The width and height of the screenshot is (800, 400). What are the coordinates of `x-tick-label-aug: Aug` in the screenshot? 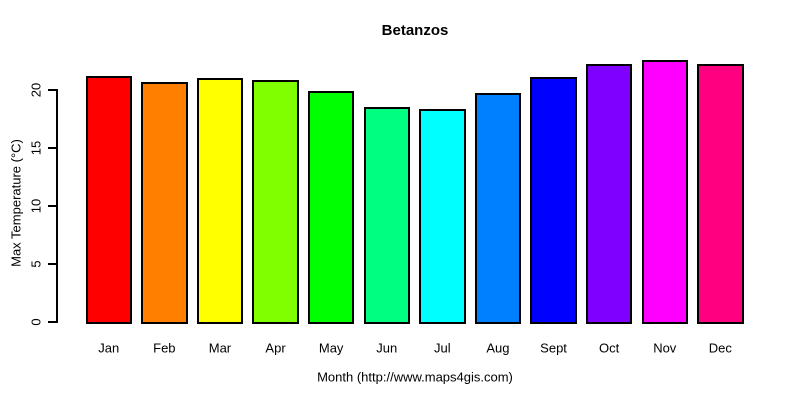 It's located at (498, 348).